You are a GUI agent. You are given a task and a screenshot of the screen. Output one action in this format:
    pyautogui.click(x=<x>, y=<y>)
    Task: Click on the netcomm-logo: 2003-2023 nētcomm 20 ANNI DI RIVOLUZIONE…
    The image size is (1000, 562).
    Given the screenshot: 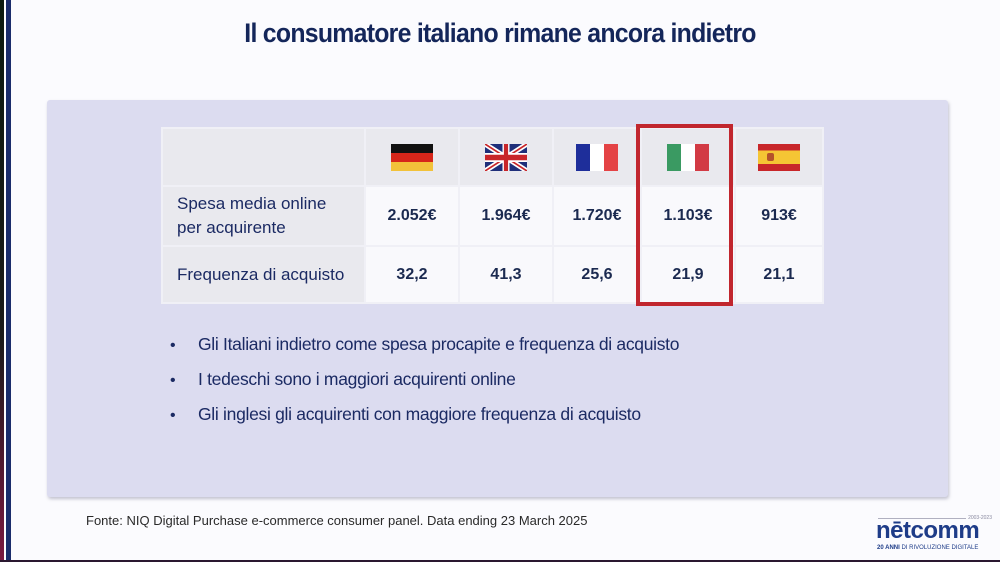 What is the action you would take?
    pyautogui.click(x=935, y=535)
    